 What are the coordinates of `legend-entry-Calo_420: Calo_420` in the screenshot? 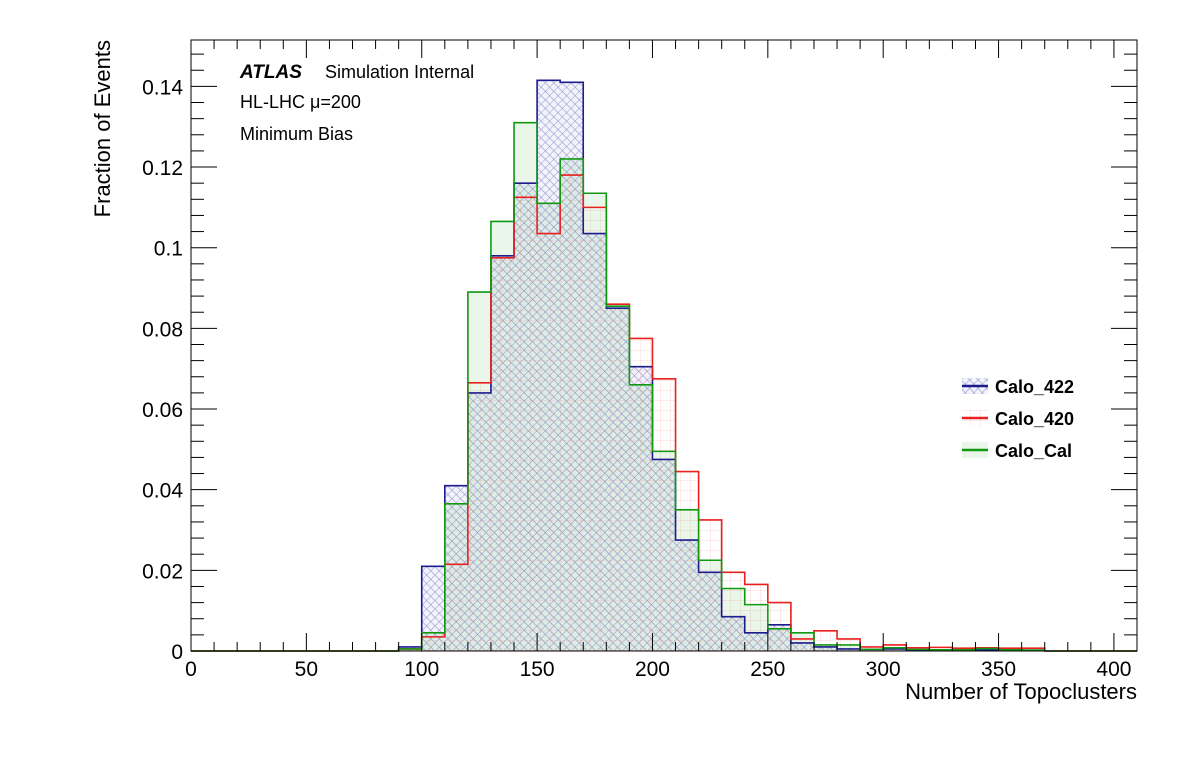 It's located at (1018, 419).